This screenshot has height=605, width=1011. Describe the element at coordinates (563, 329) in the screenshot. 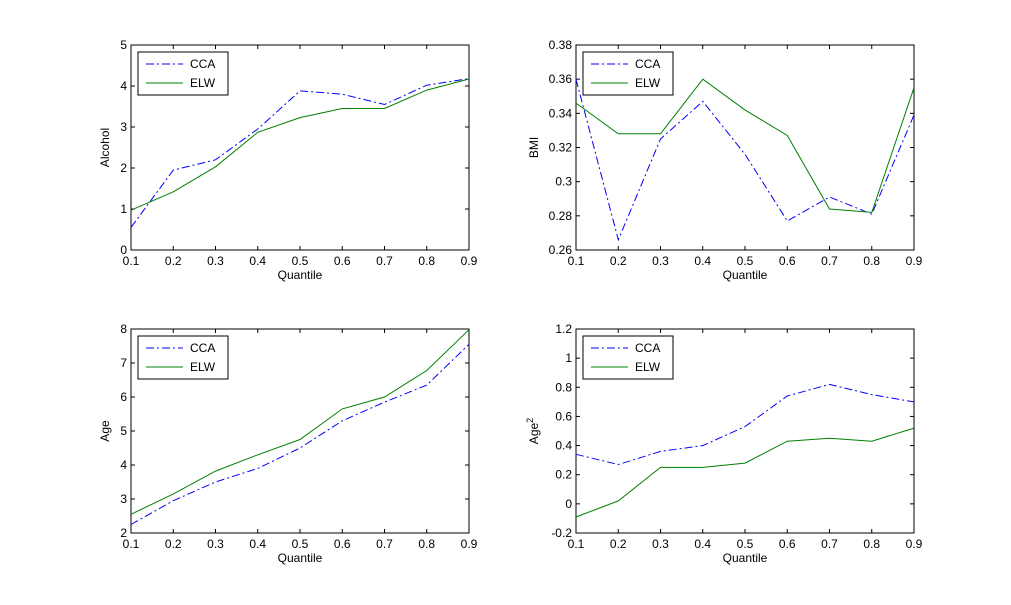

I see `y-tick-label: 1.2` at that location.